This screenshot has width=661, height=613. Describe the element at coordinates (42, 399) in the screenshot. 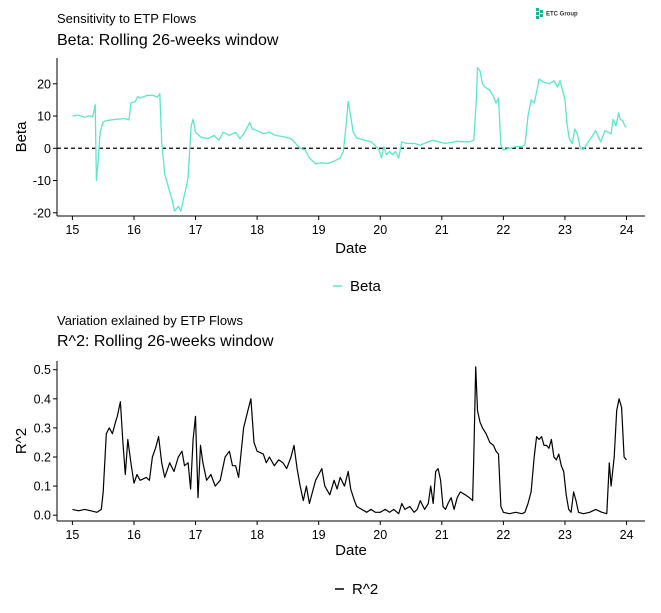

I see `r2-y-tick-label: 0.4` at that location.